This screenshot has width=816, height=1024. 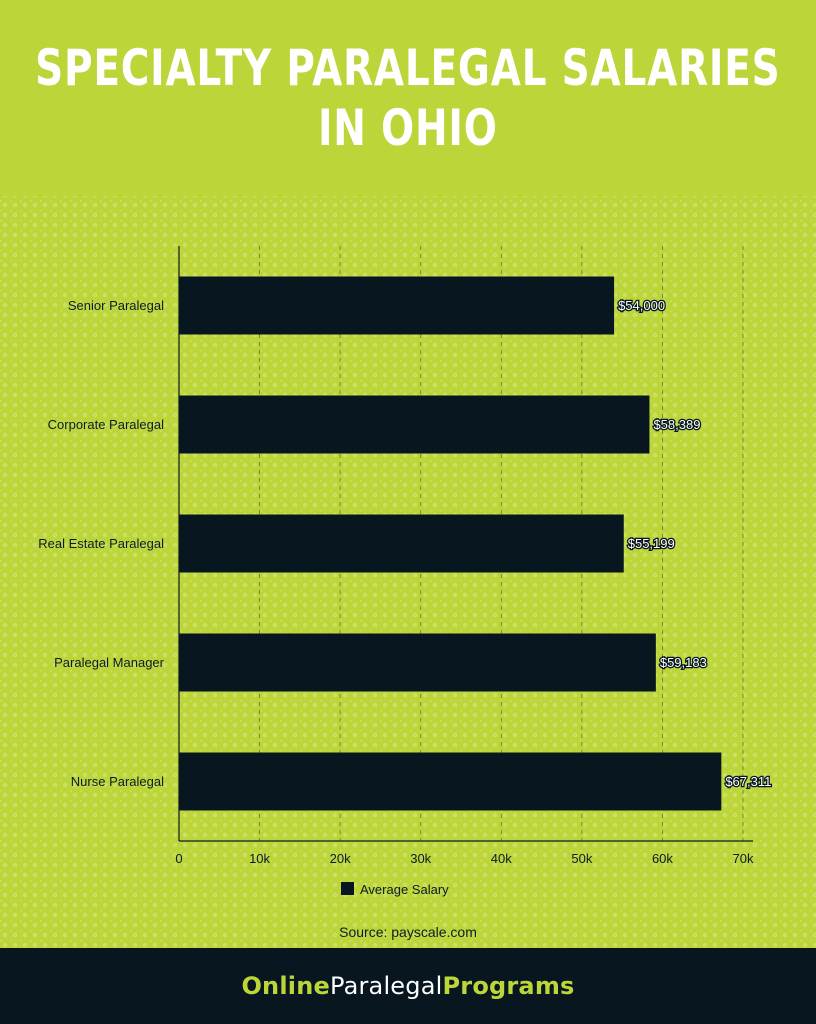 What do you see at coordinates (401, 543) in the screenshot?
I see `bar-real-estate-paralegal` at bounding box center [401, 543].